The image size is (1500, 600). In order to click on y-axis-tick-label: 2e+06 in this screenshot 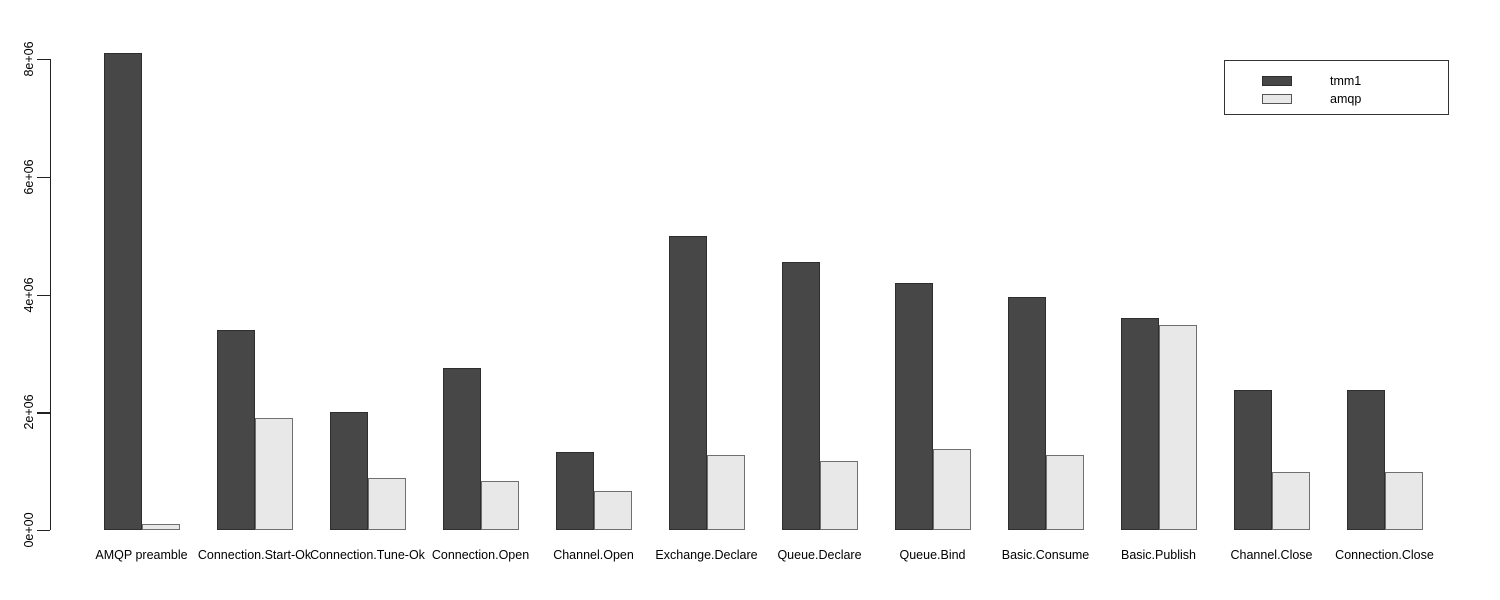, I will do `click(29, 412)`.